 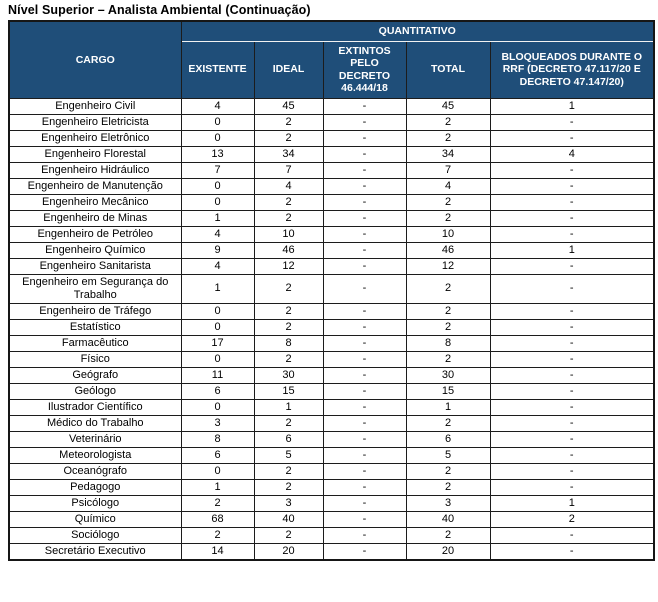 What do you see at coordinates (288, 519) in the screenshot?
I see `ideal-cell: 40` at bounding box center [288, 519].